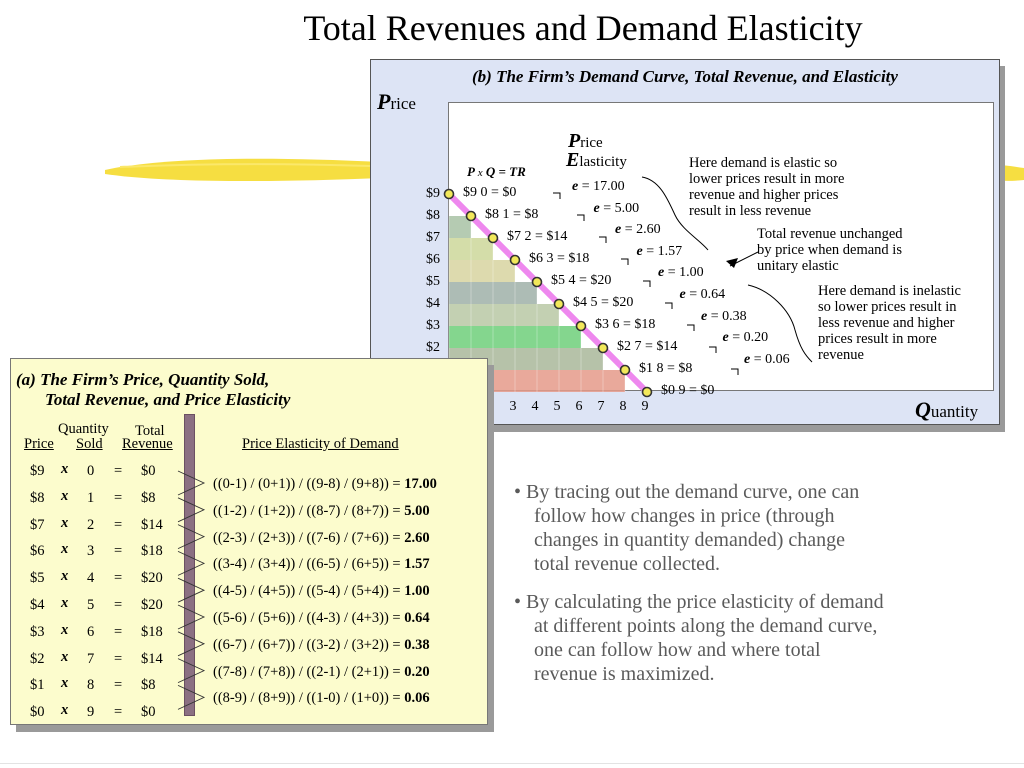 Image resolution: width=1024 pixels, height=768 pixels. I want to click on row-quantity: 0, so click(91, 471).